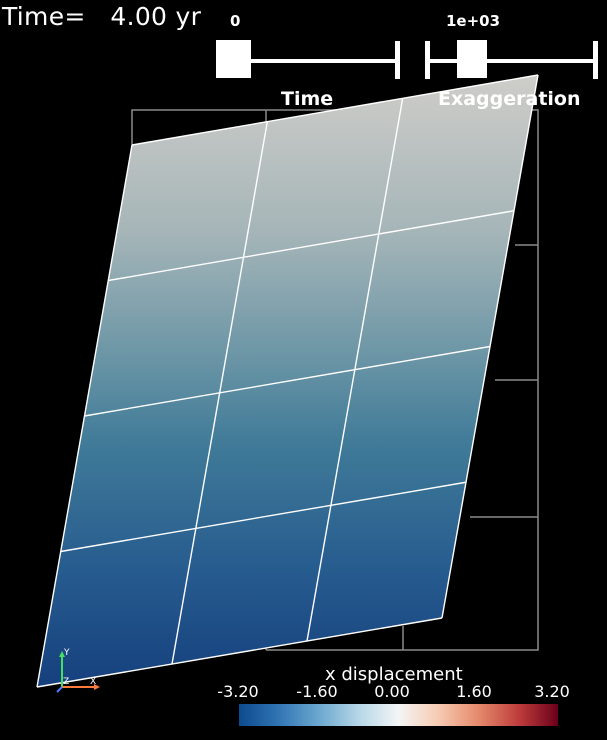  What do you see at coordinates (93, 682) in the screenshot?
I see `x-axis-label: X` at bounding box center [93, 682].